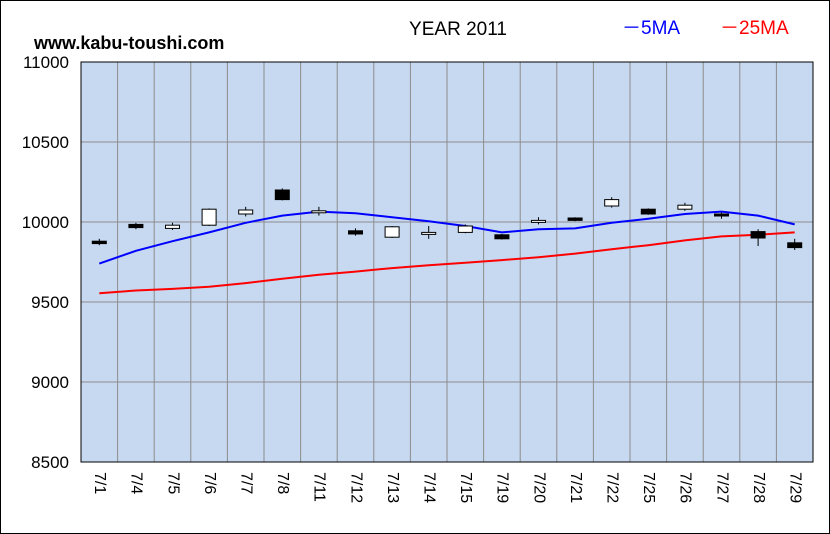  What do you see at coordinates (282, 483) in the screenshot?
I see `x-tick-label: 7/8` at bounding box center [282, 483].